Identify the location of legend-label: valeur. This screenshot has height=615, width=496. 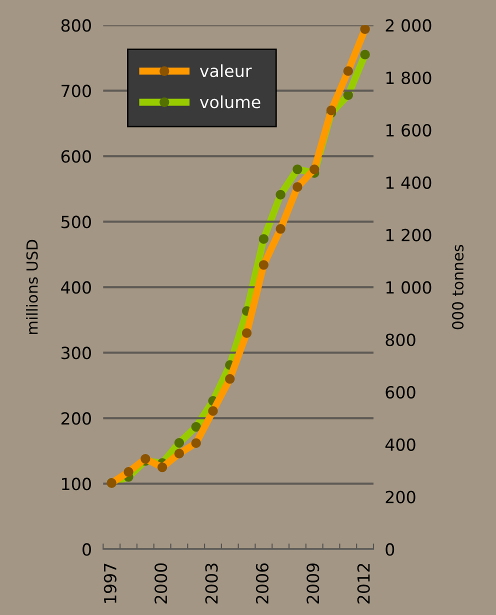
(226, 71).